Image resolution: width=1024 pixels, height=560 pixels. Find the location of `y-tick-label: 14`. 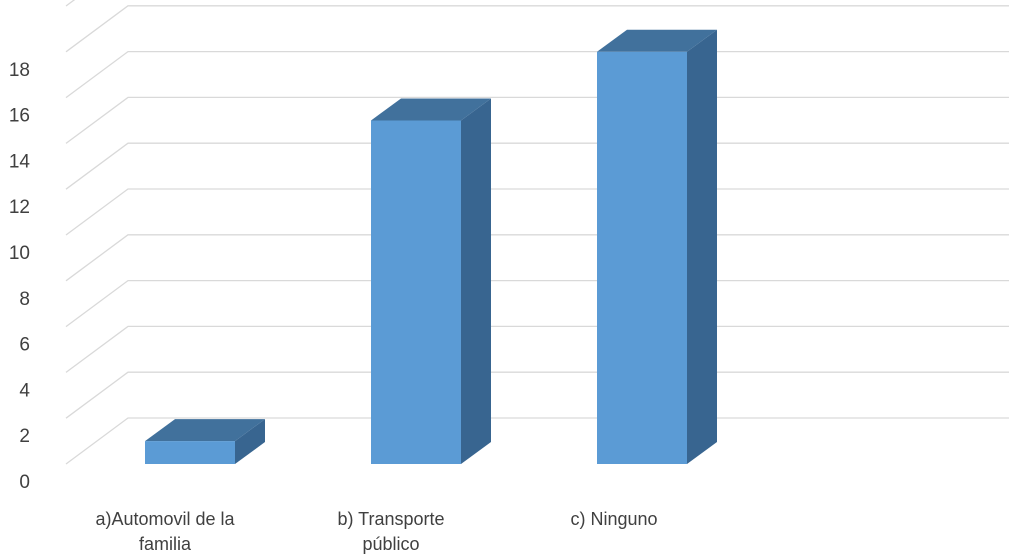

y-tick-label: 14 is located at coordinates (20, 161).